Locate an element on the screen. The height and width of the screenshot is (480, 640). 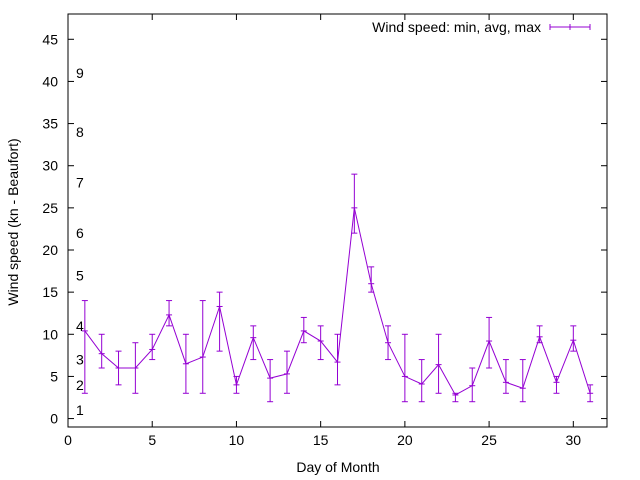
beaufort-label: 6 is located at coordinates (80, 233).